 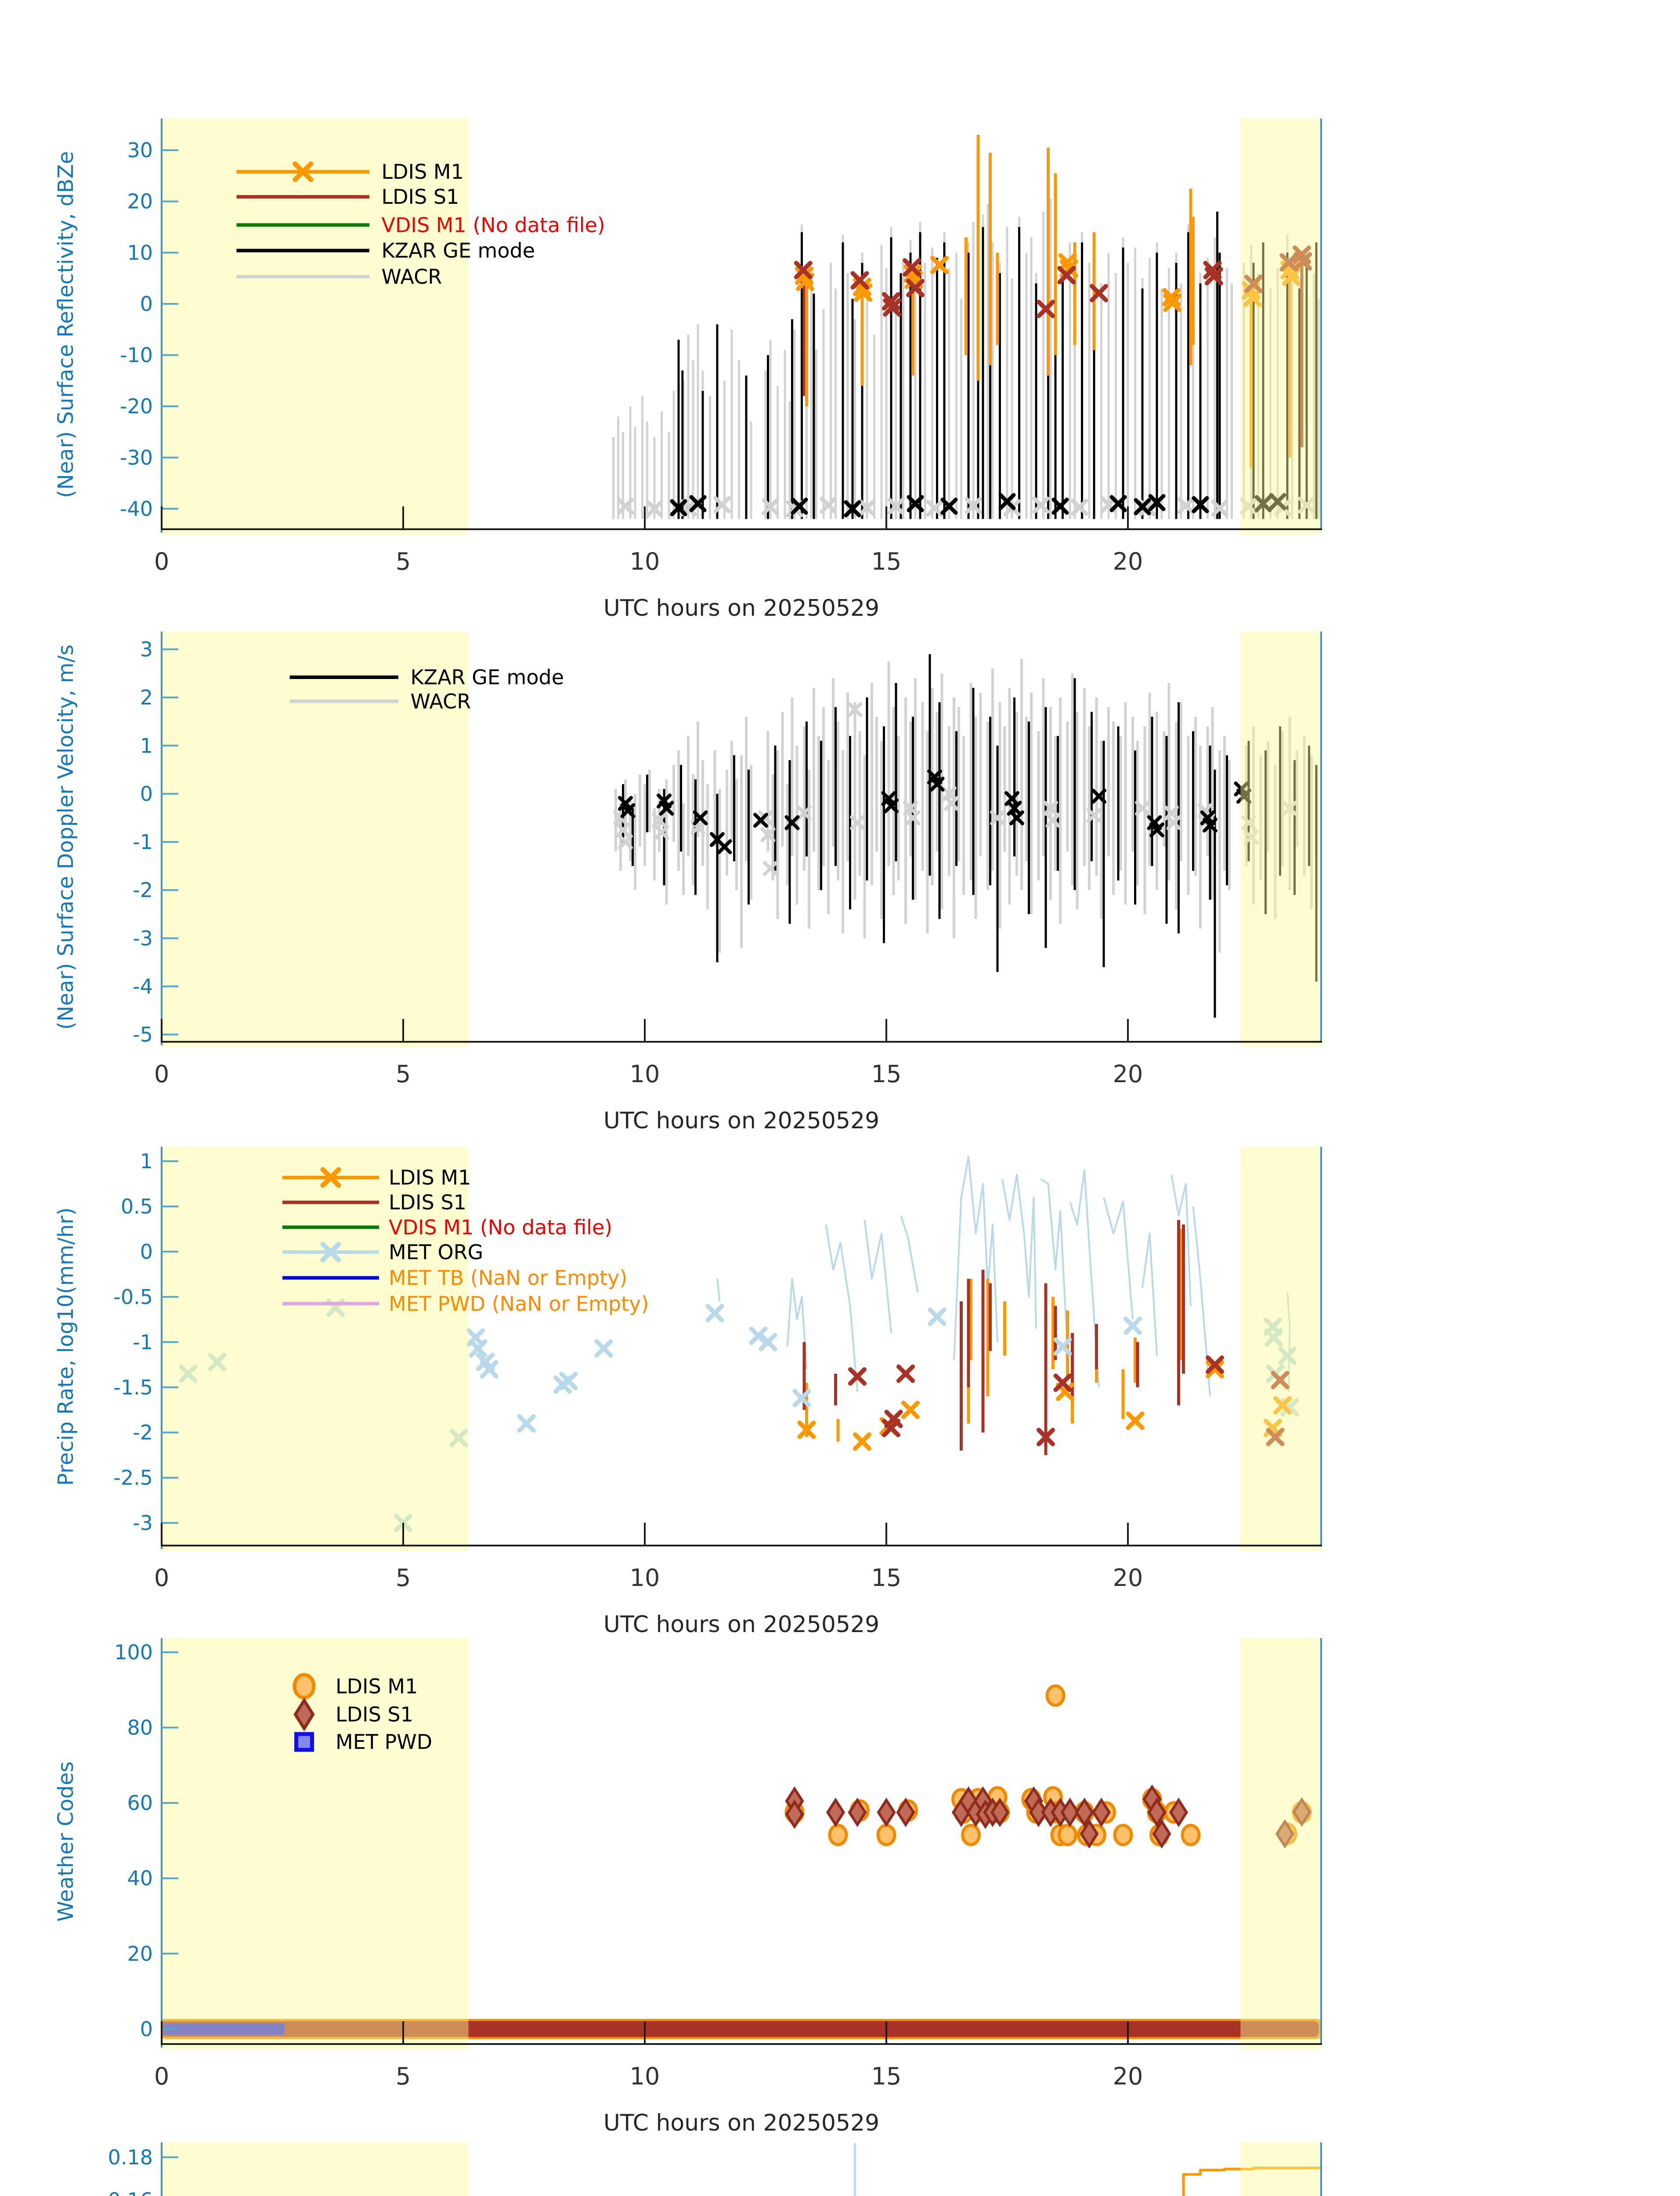 I want to click on svg-text: -20, so click(x=136, y=406).